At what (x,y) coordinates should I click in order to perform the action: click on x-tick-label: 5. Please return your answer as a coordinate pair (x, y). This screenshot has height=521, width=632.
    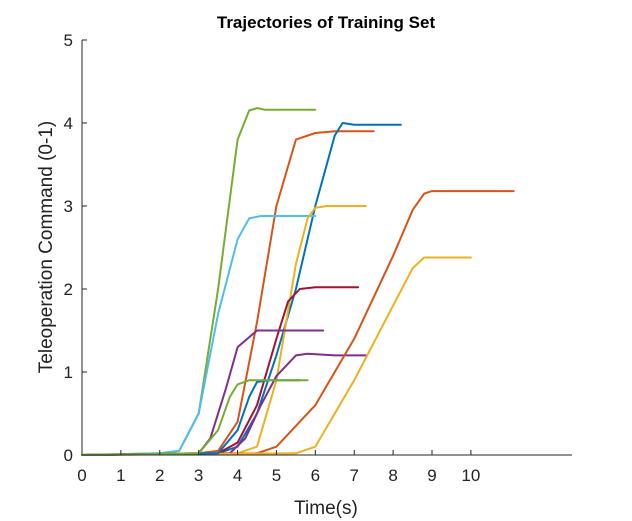
    Looking at the image, I should click on (276, 475).